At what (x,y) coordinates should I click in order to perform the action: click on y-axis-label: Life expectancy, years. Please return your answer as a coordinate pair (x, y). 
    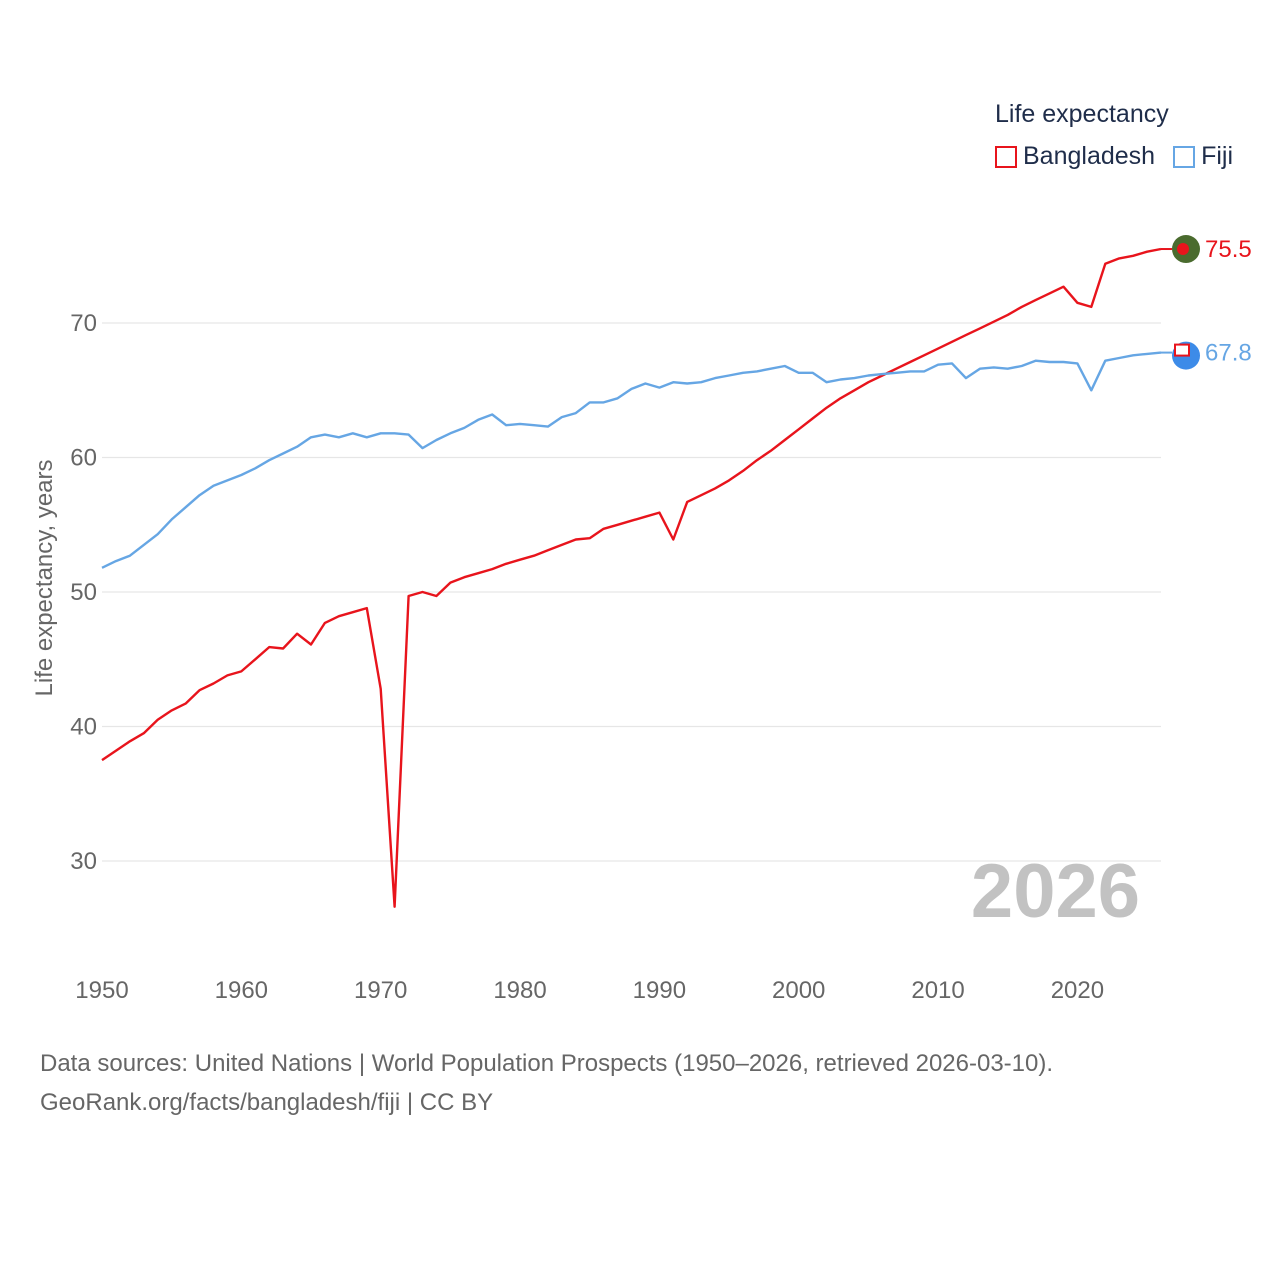
    Looking at the image, I should click on (44, 577).